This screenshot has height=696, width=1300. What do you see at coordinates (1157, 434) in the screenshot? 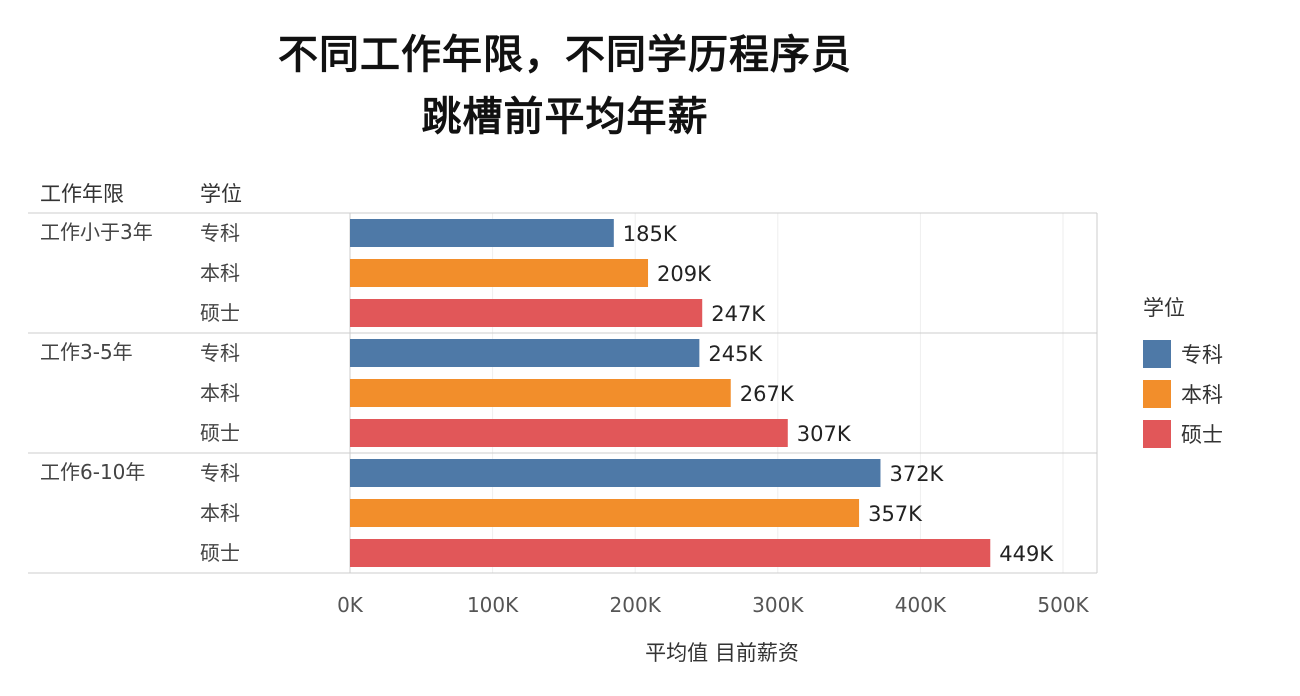
I see `legend-swatch-shuoshi` at bounding box center [1157, 434].